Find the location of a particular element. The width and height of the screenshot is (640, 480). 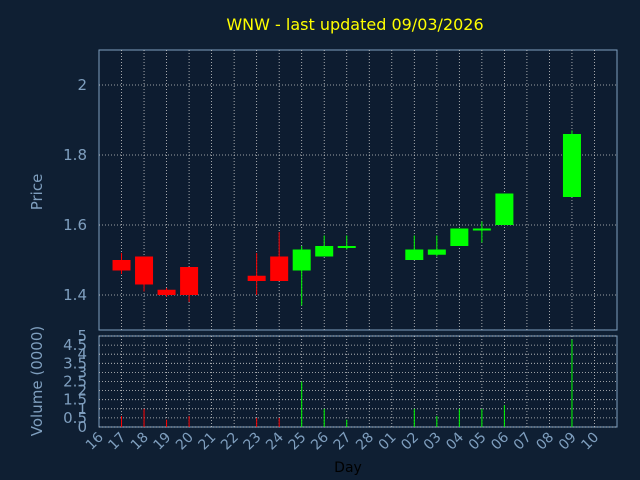

volume-tick-label: 4 is located at coordinates (82, 354).